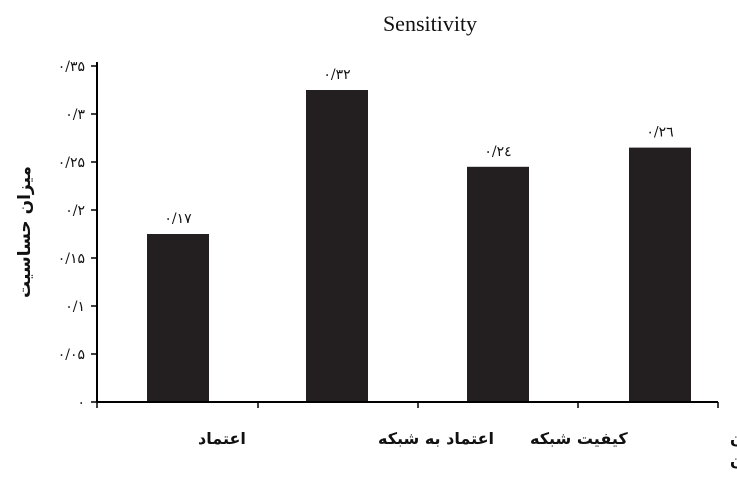 Image resolution: width=737 pixels, height=484 pixels. I want to click on y-tick-label: ۰, so click(81, 403).